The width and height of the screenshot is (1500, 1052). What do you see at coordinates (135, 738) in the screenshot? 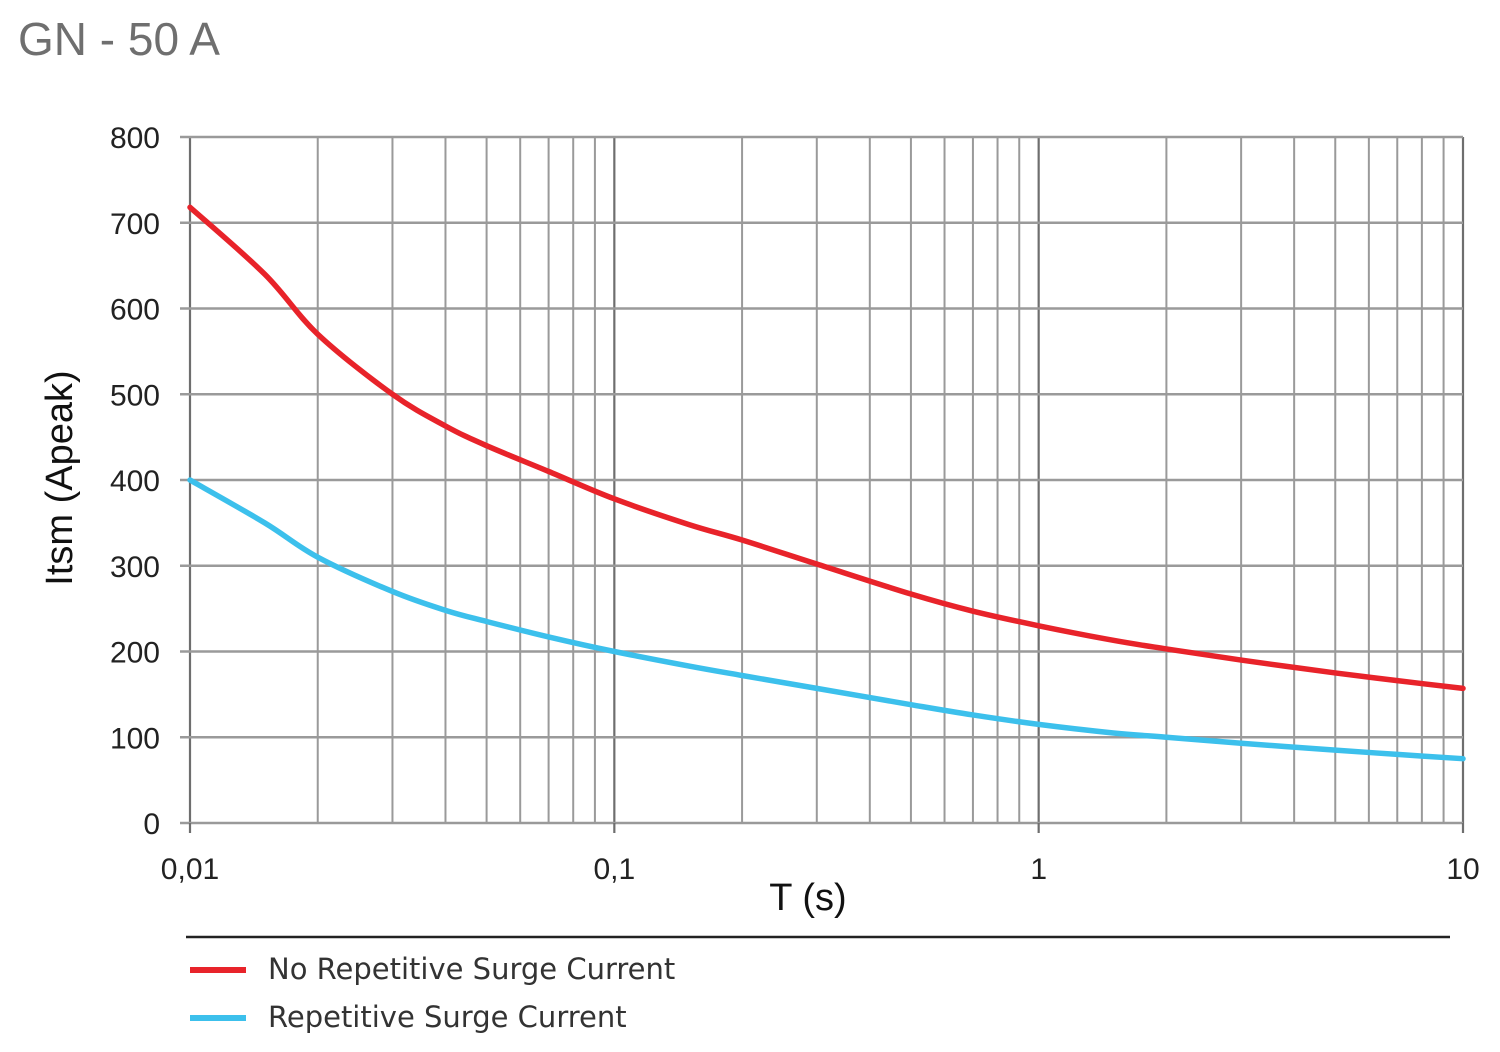
I see `y-tick-label: 100` at bounding box center [135, 738].